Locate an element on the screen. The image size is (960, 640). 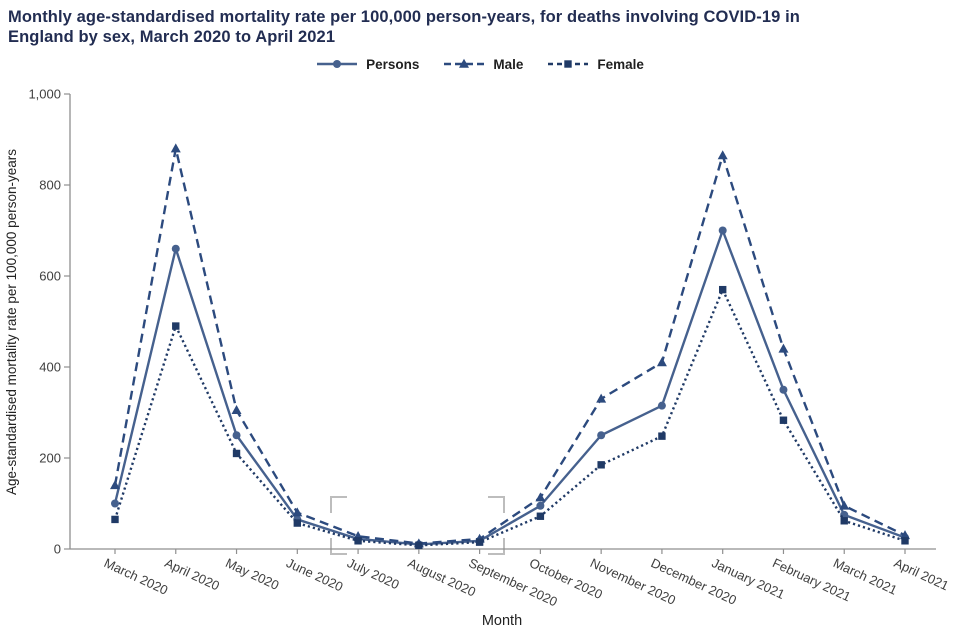
range-bracket-marks is located at coordinates (417, 526).